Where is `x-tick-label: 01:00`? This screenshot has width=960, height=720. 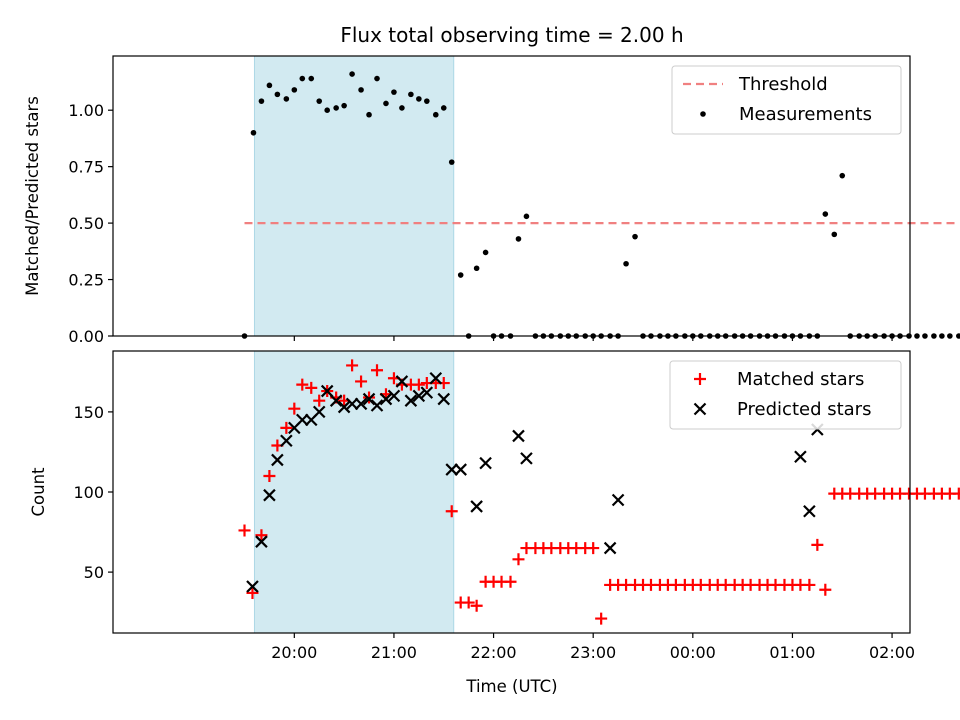 x-tick-label: 01:00 is located at coordinates (792, 652).